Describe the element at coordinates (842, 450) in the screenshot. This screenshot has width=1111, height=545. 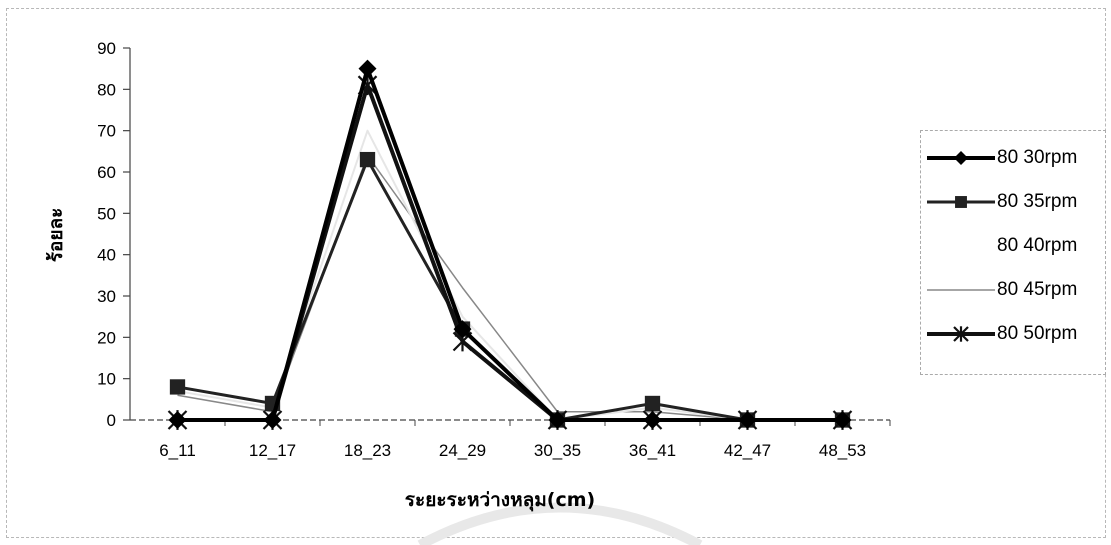
I see `x-tick-label: 48_53` at that location.